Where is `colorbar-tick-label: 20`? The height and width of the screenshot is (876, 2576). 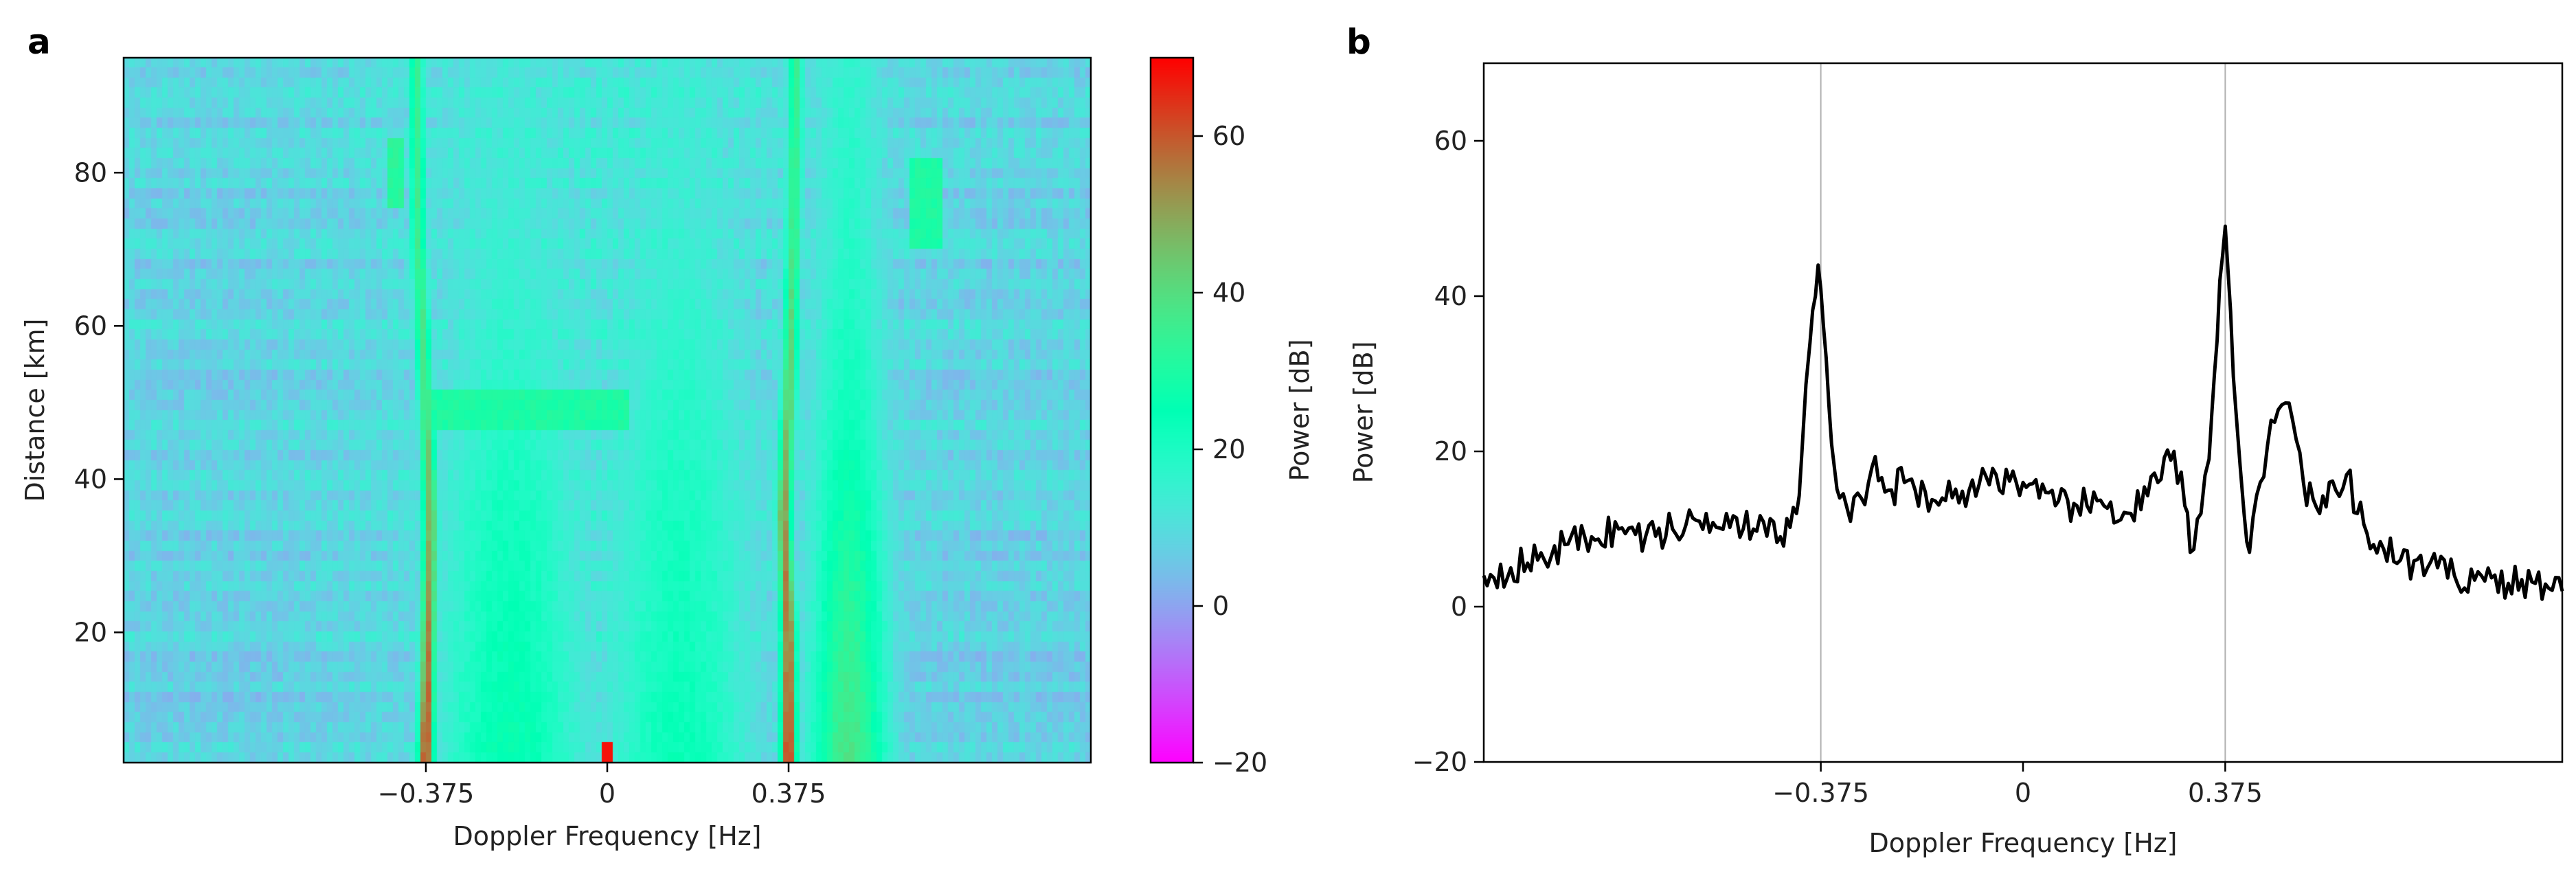
colorbar-tick-label: 20 is located at coordinates (1228, 449).